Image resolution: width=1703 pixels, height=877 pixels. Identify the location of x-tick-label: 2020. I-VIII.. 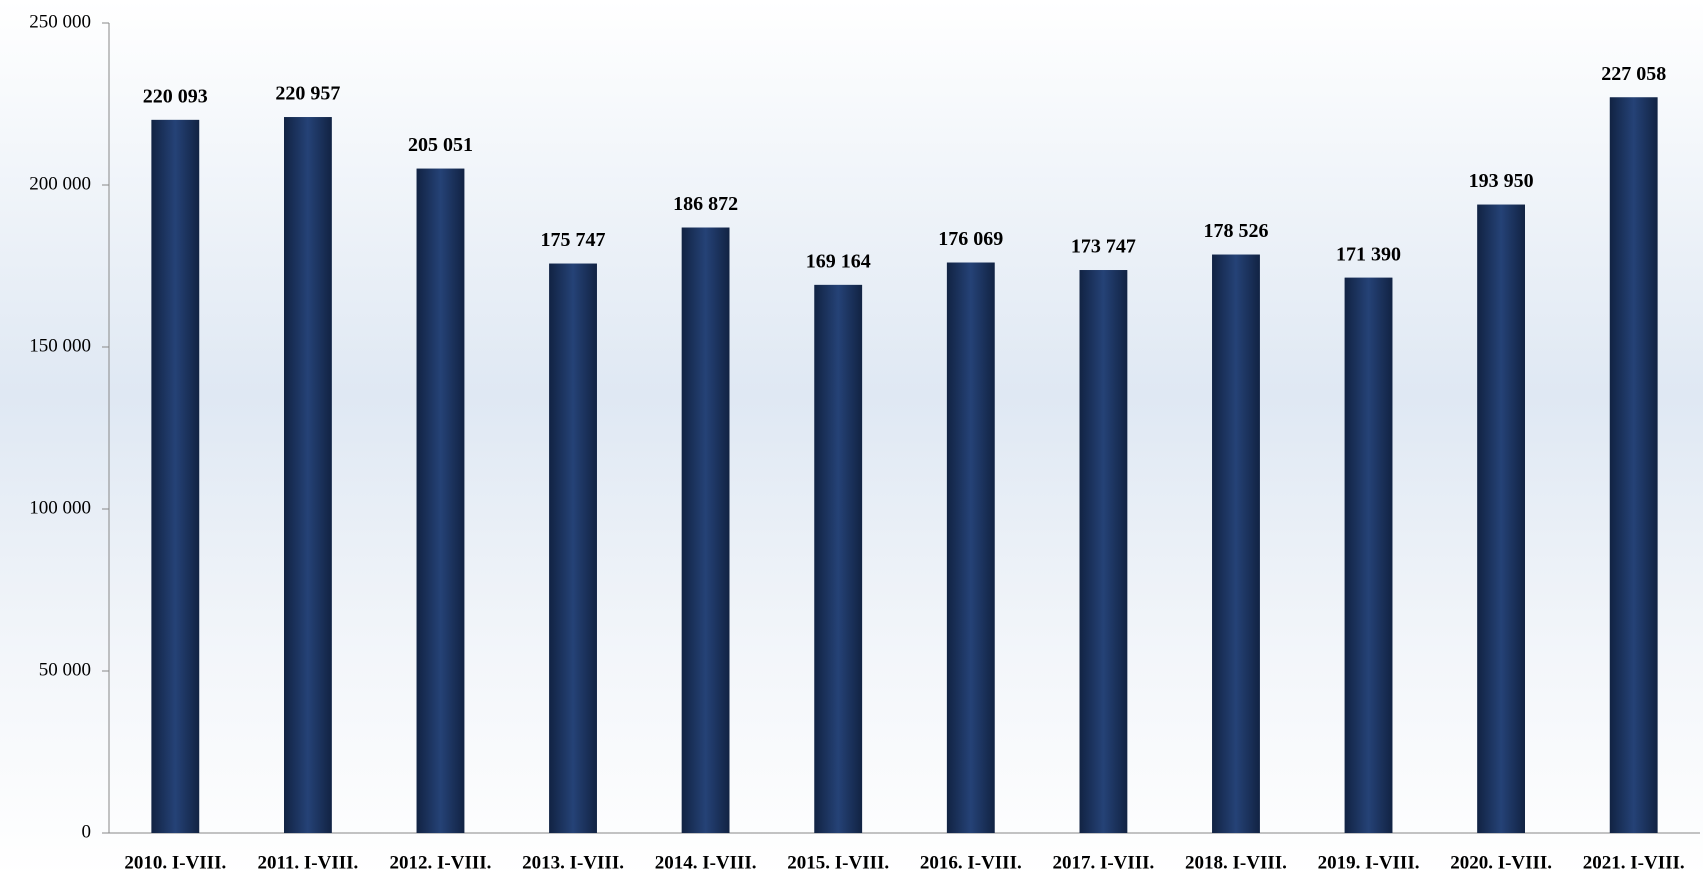
(1501, 862).